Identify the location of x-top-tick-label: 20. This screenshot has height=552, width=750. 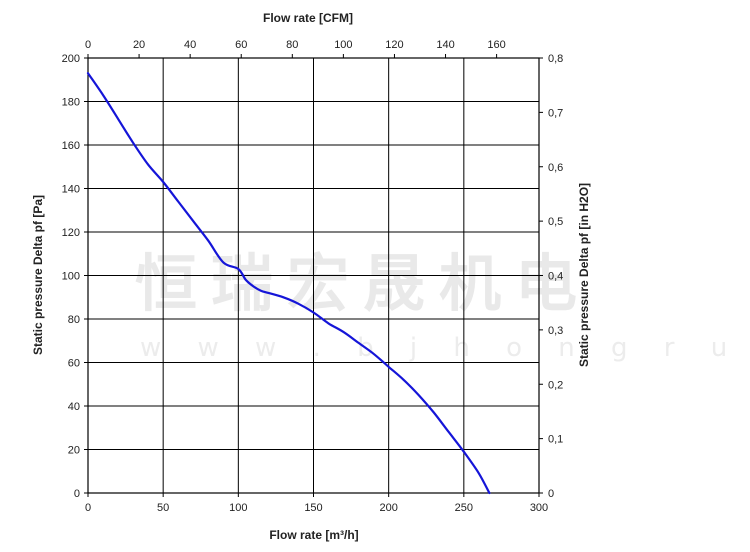
(139, 45).